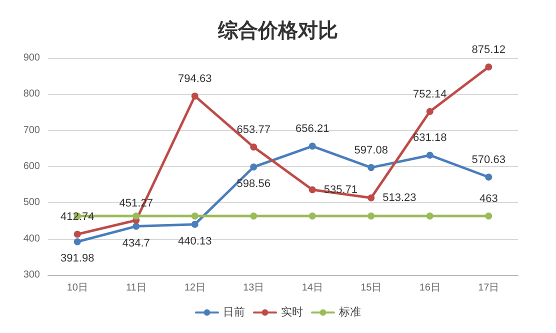 This screenshot has width=556, height=333. What do you see at coordinates (430, 94) in the screenshot?
I see `data-label: 752.14` at bounding box center [430, 94].